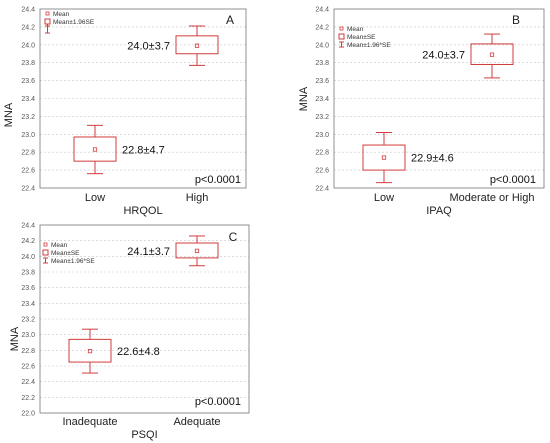  Describe the element at coordinates (74, 22) in the screenshot. I see `legend-entry: Mean±1.96SE` at that location.